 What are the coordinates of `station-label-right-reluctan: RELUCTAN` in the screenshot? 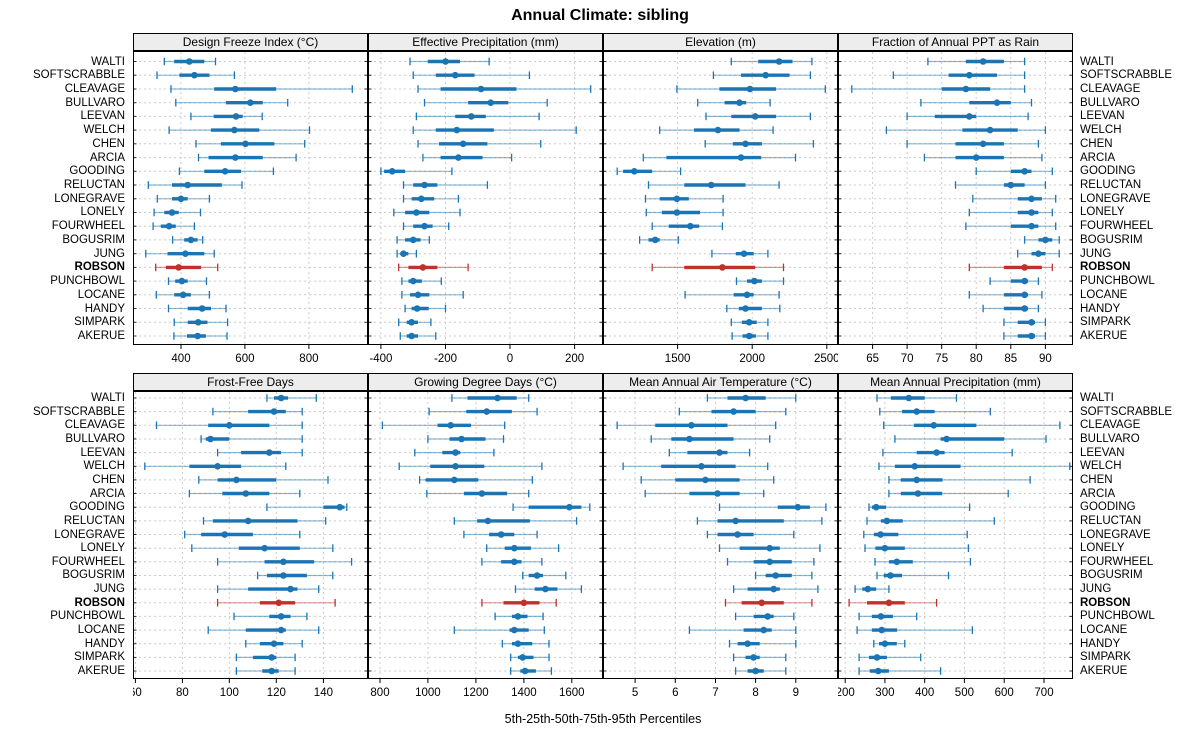 It's located at (1111, 185).